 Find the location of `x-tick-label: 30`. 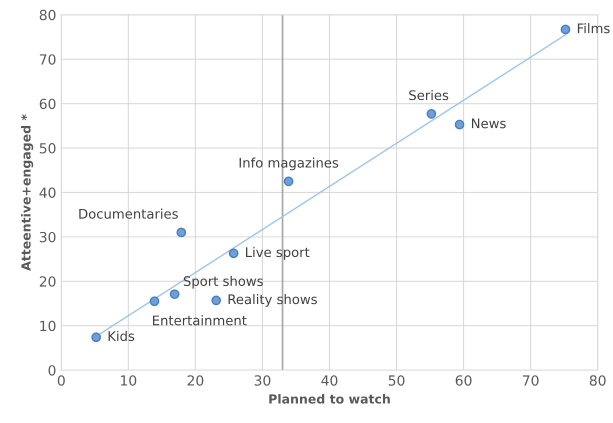

x-tick-label: 30 is located at coordinates (262, 380).